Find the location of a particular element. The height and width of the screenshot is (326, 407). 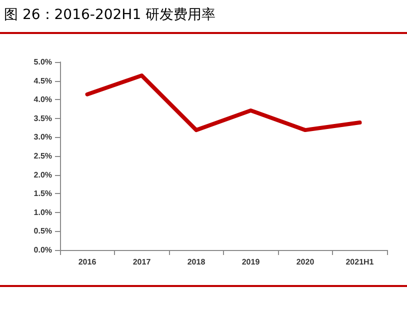

chart-title: 图 26：2016-202H1 研发费用率 is located at coordinates (203, 17).